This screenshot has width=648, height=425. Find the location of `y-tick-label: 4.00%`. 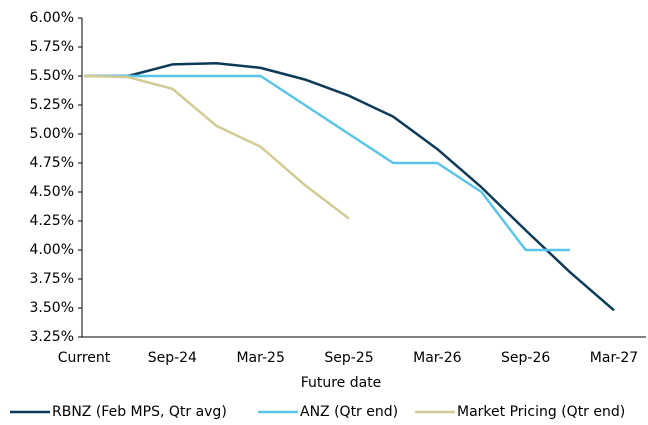

y-tick-label: 4.00% is located at coordinates (52, 250).